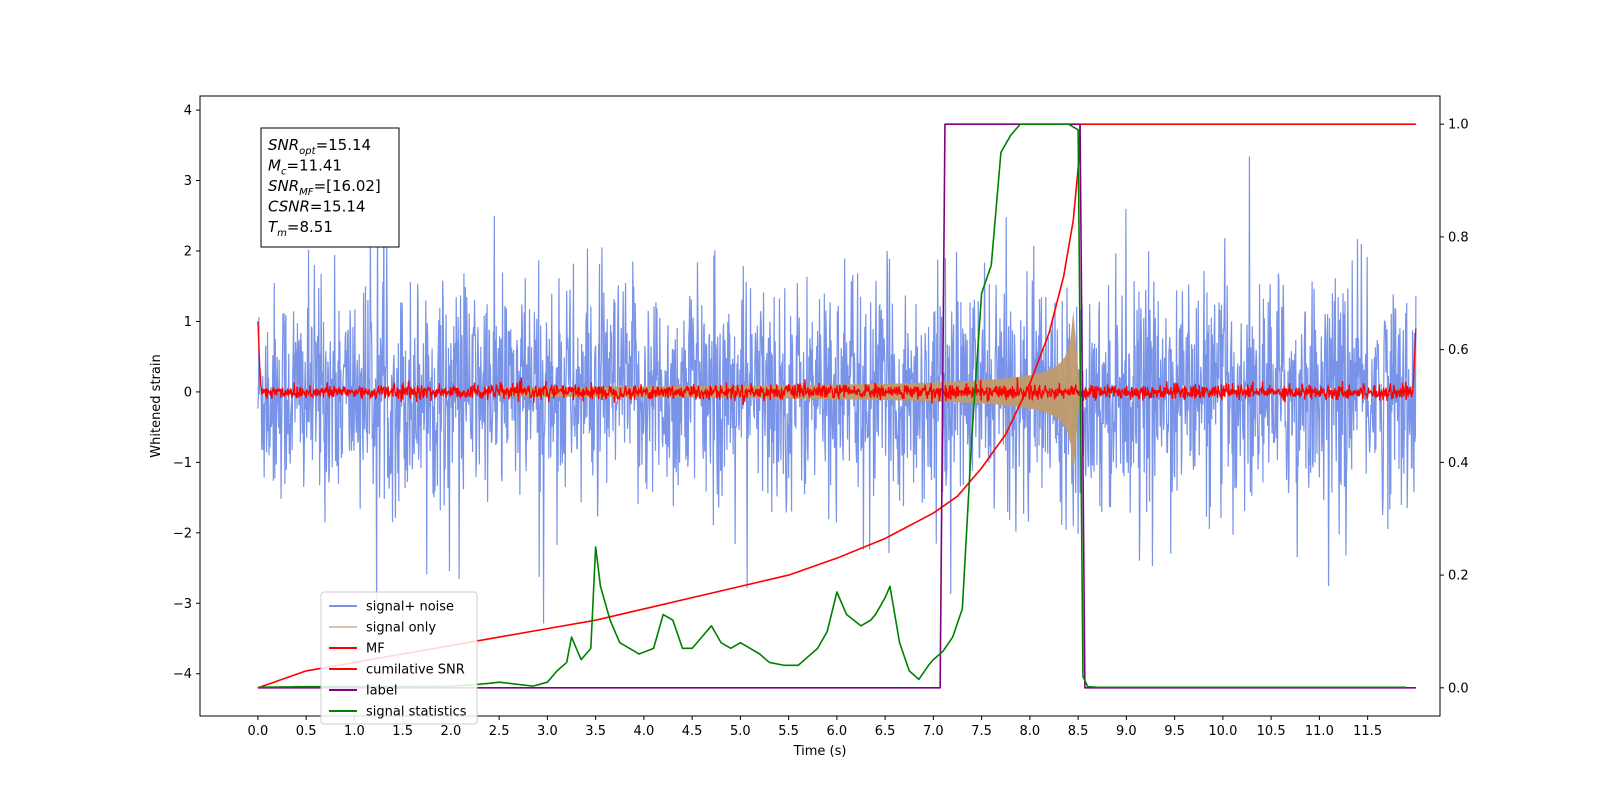  I want to click on info-line: Mc=11.41, so click(305, 167).